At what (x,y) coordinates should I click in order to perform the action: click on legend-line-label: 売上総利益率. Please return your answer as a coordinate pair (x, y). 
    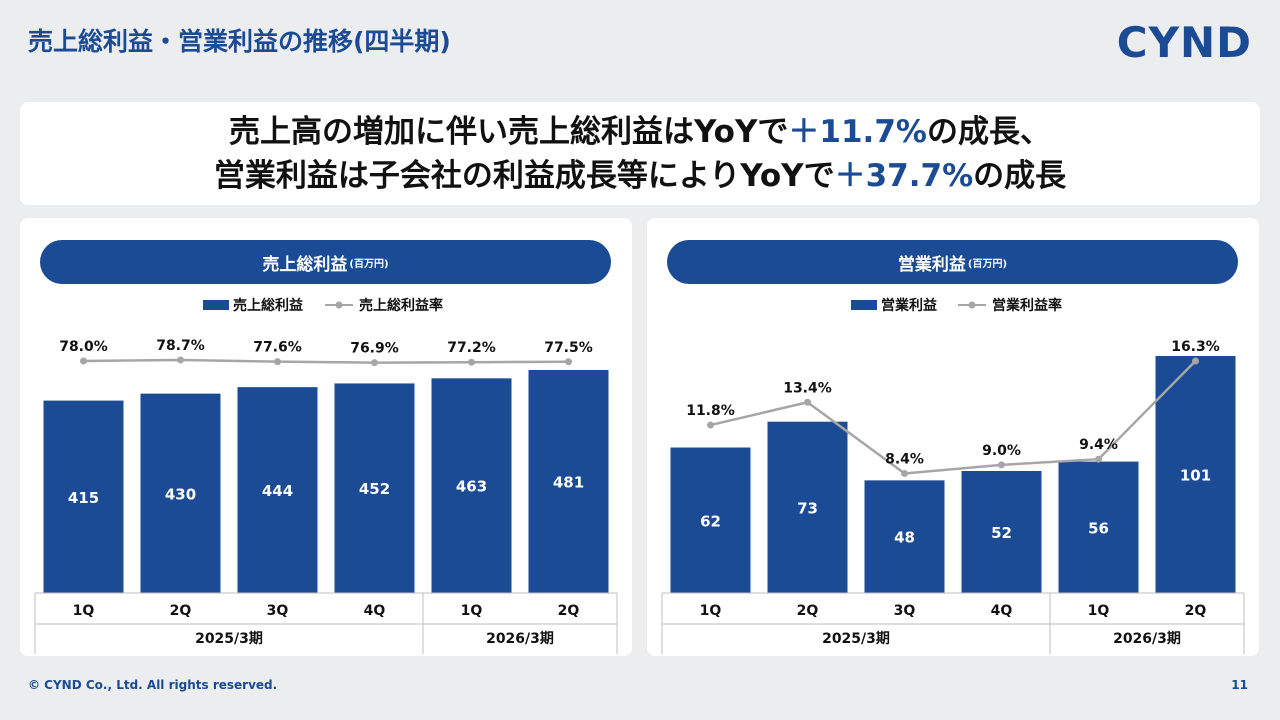
    Looking at the image, I should click on (401, 305).